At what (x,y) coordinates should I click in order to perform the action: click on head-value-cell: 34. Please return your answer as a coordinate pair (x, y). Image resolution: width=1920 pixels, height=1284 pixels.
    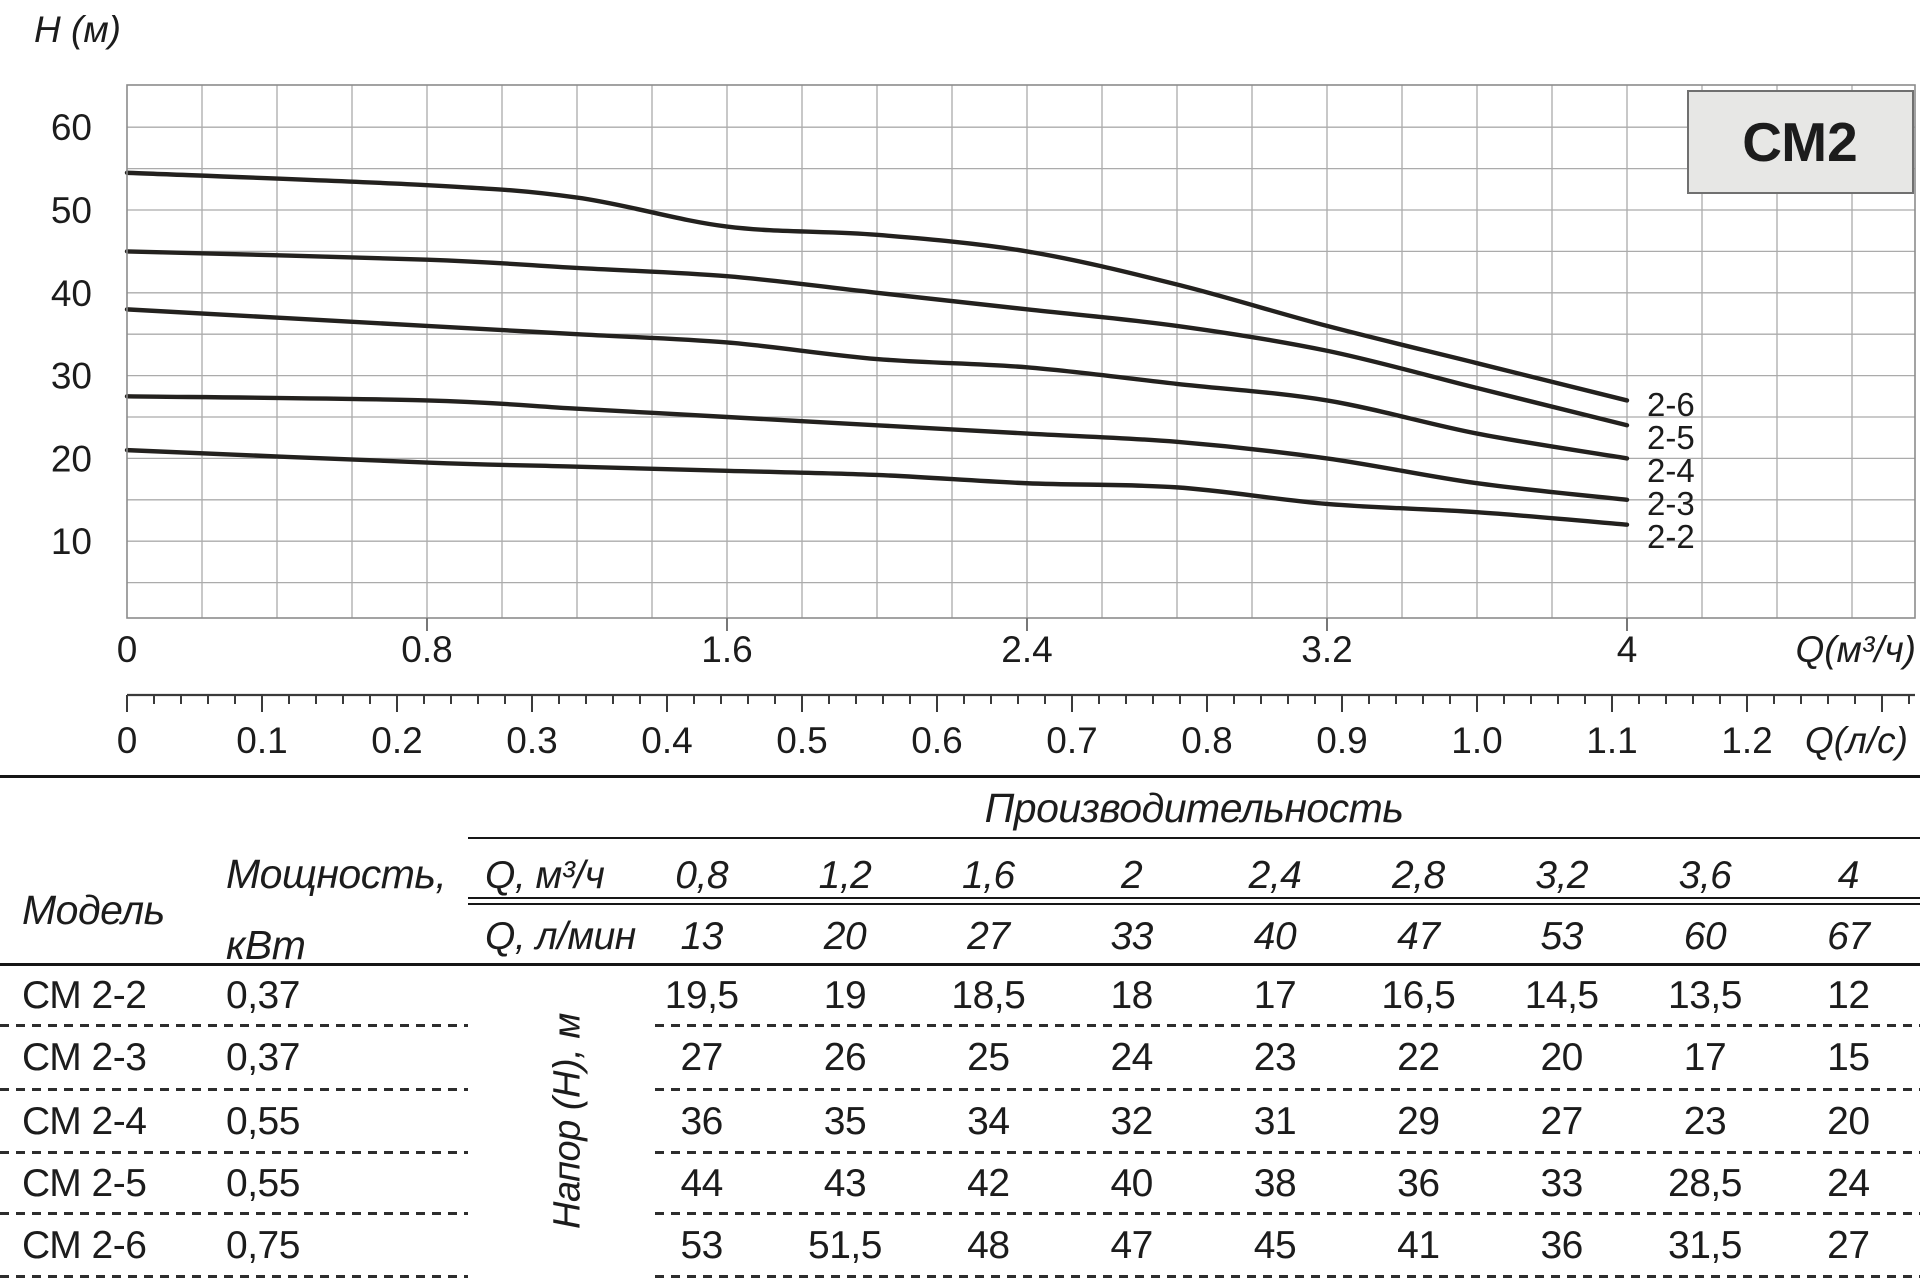
    Looking at the image, I should click on (988, 1121).